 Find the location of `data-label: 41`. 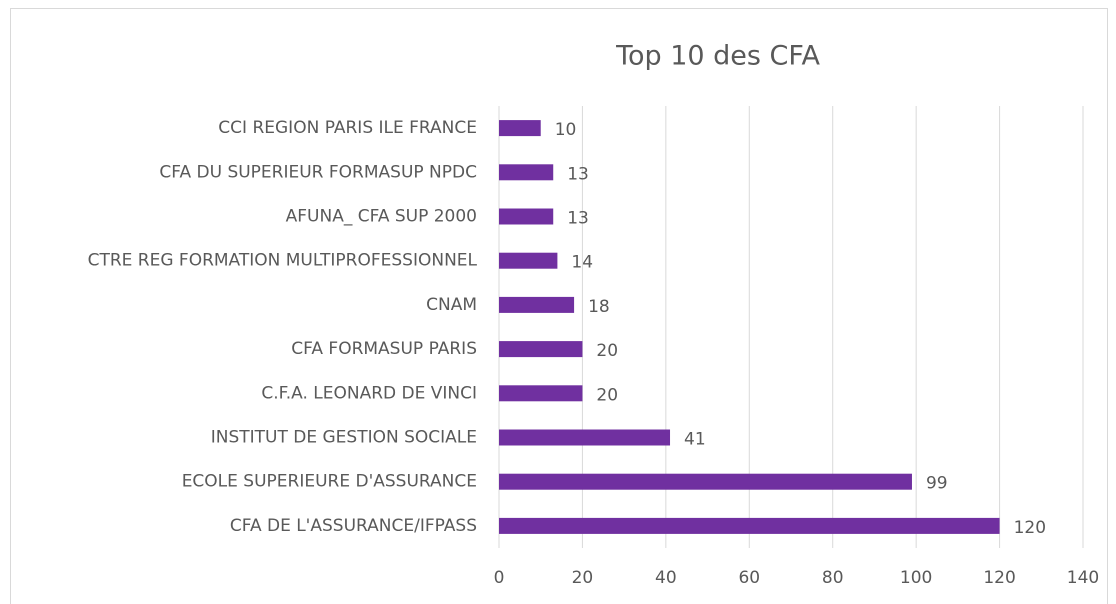

data-label: 41 is located at coordinates (695, 440).